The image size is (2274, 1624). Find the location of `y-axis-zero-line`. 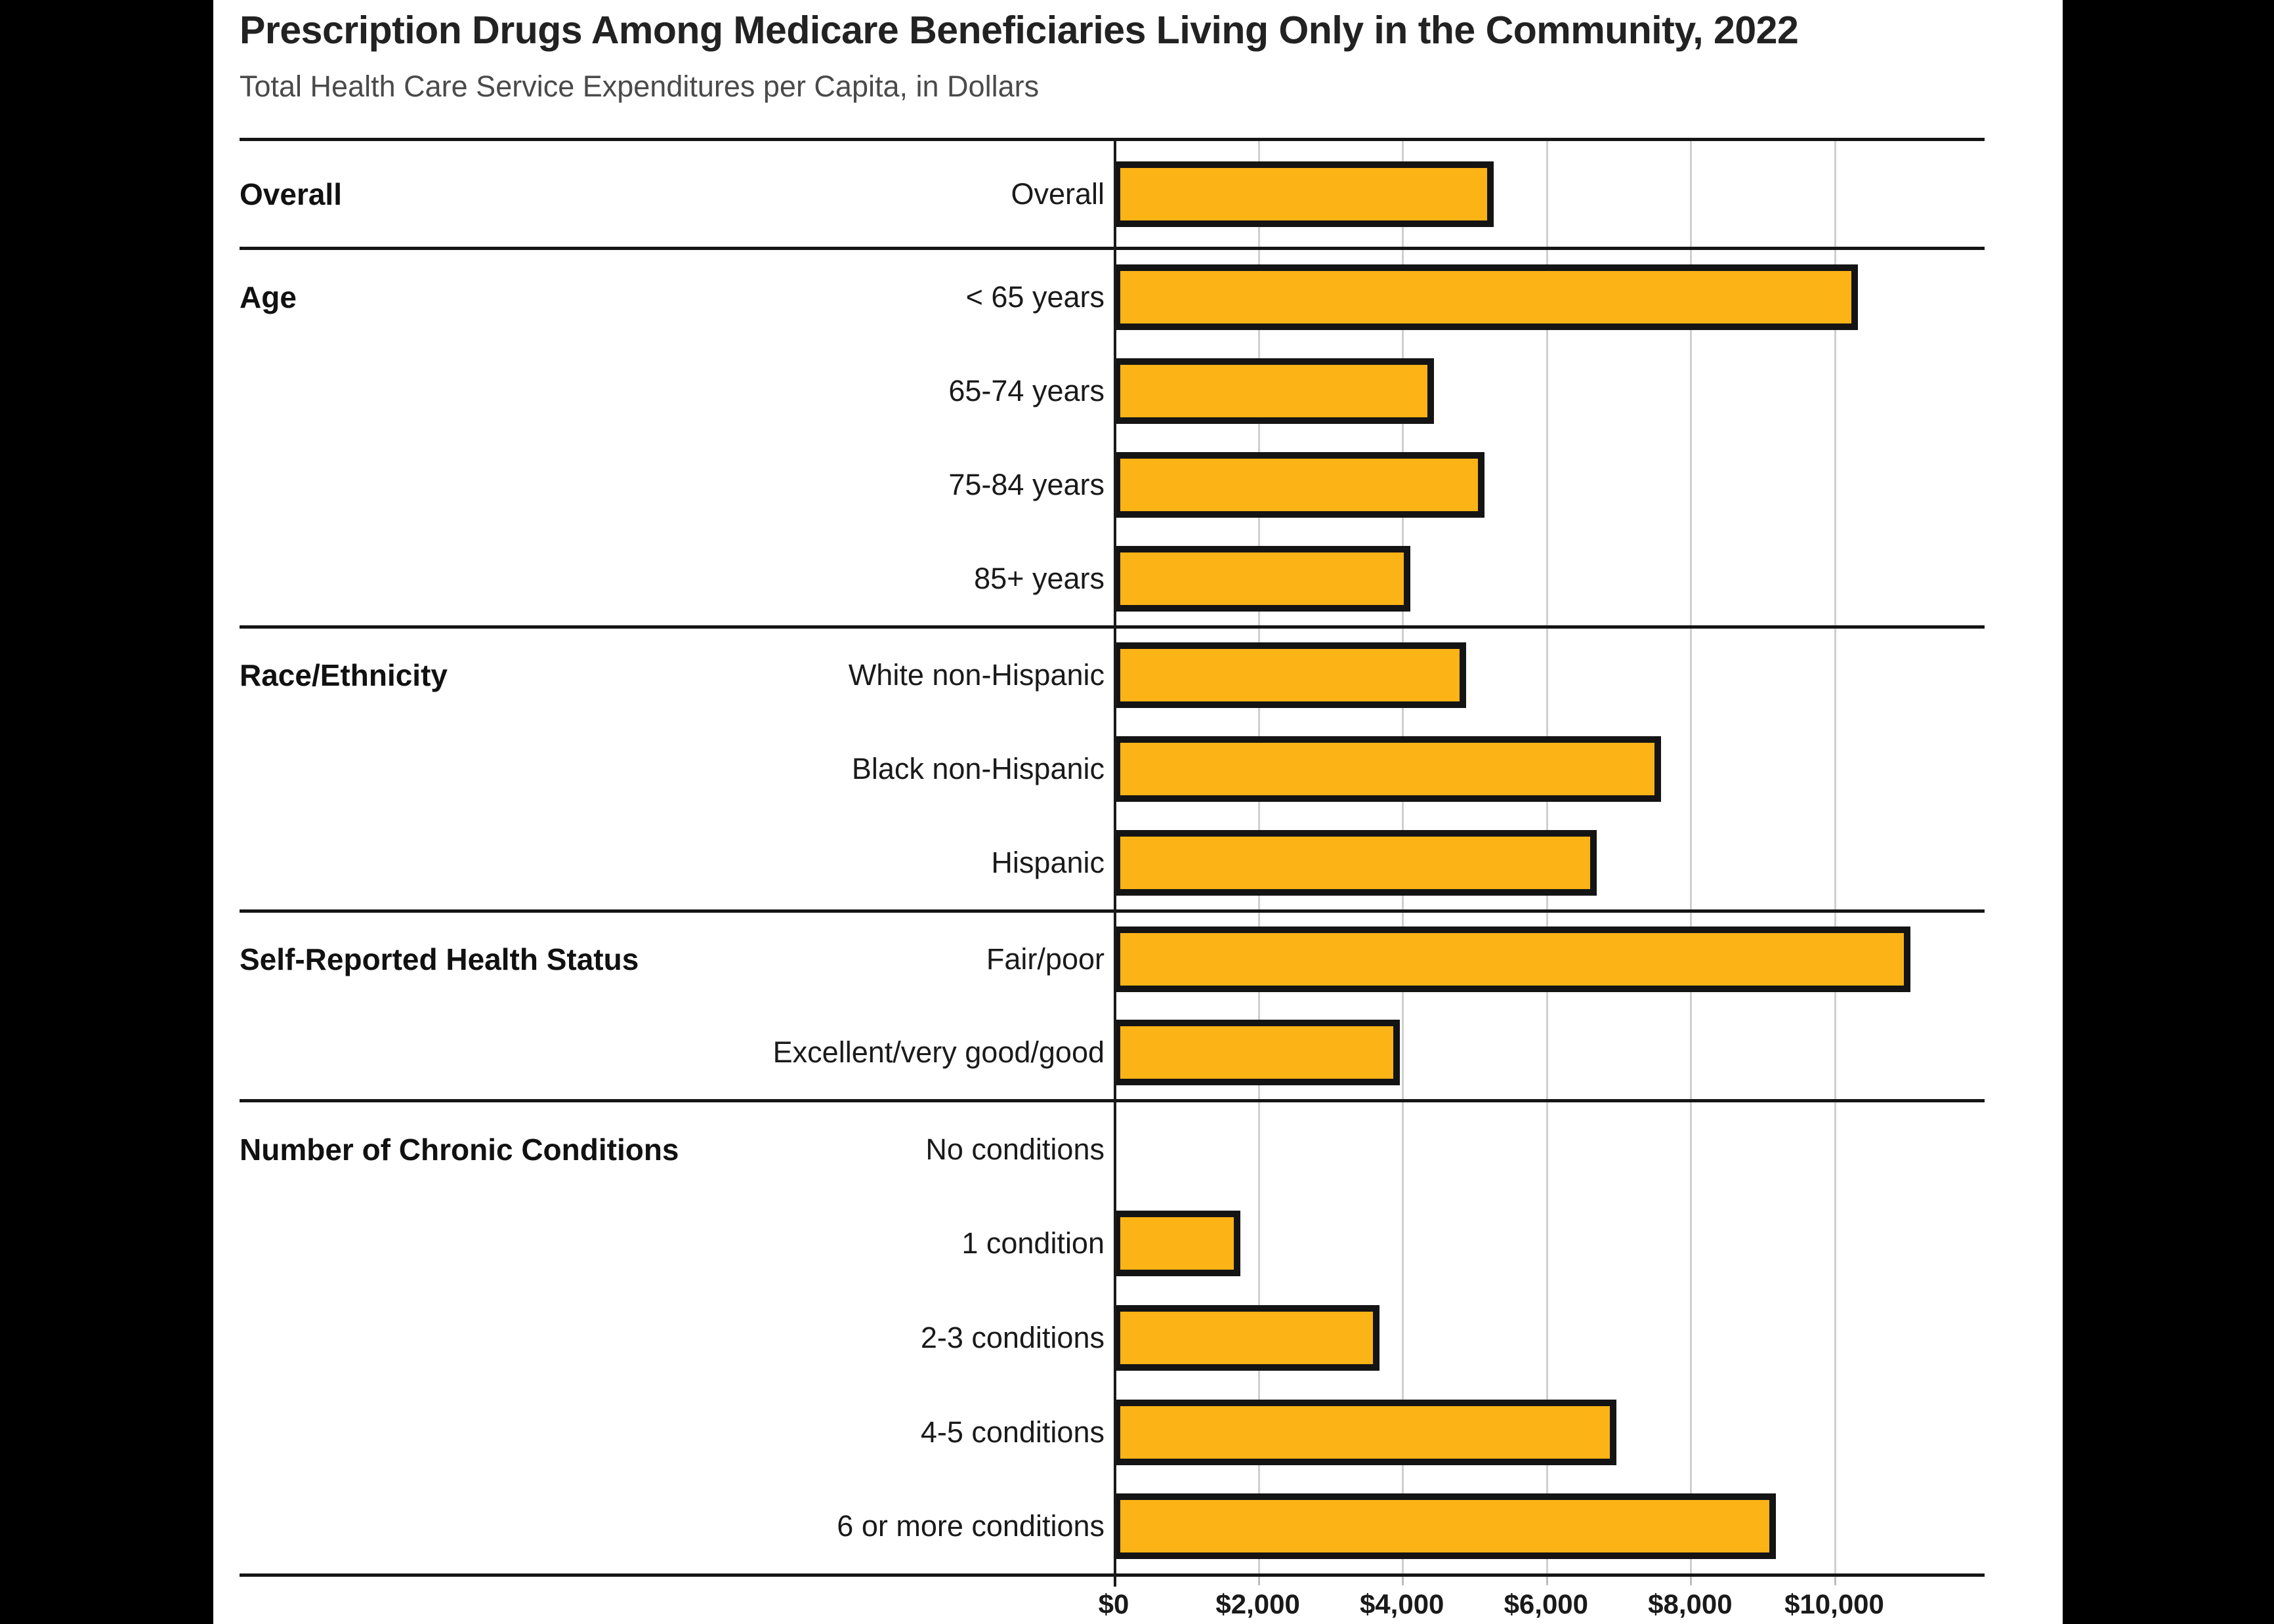

y-axis-zero-line is located at coordinates (1115, 862).